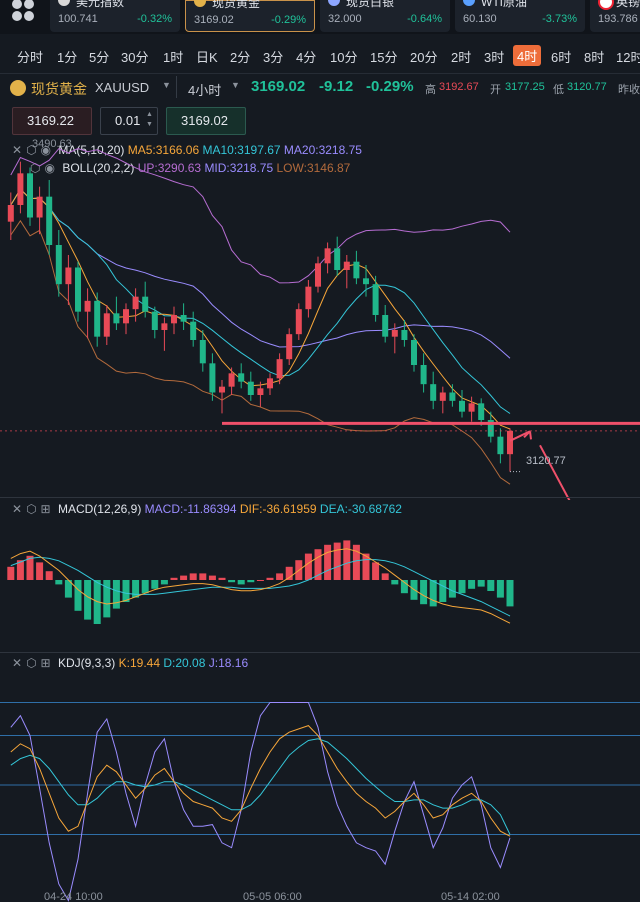  Describe the element at coordinates (99, 57) in the screenshot. I see `tab-timeframe: 5分` at that location.